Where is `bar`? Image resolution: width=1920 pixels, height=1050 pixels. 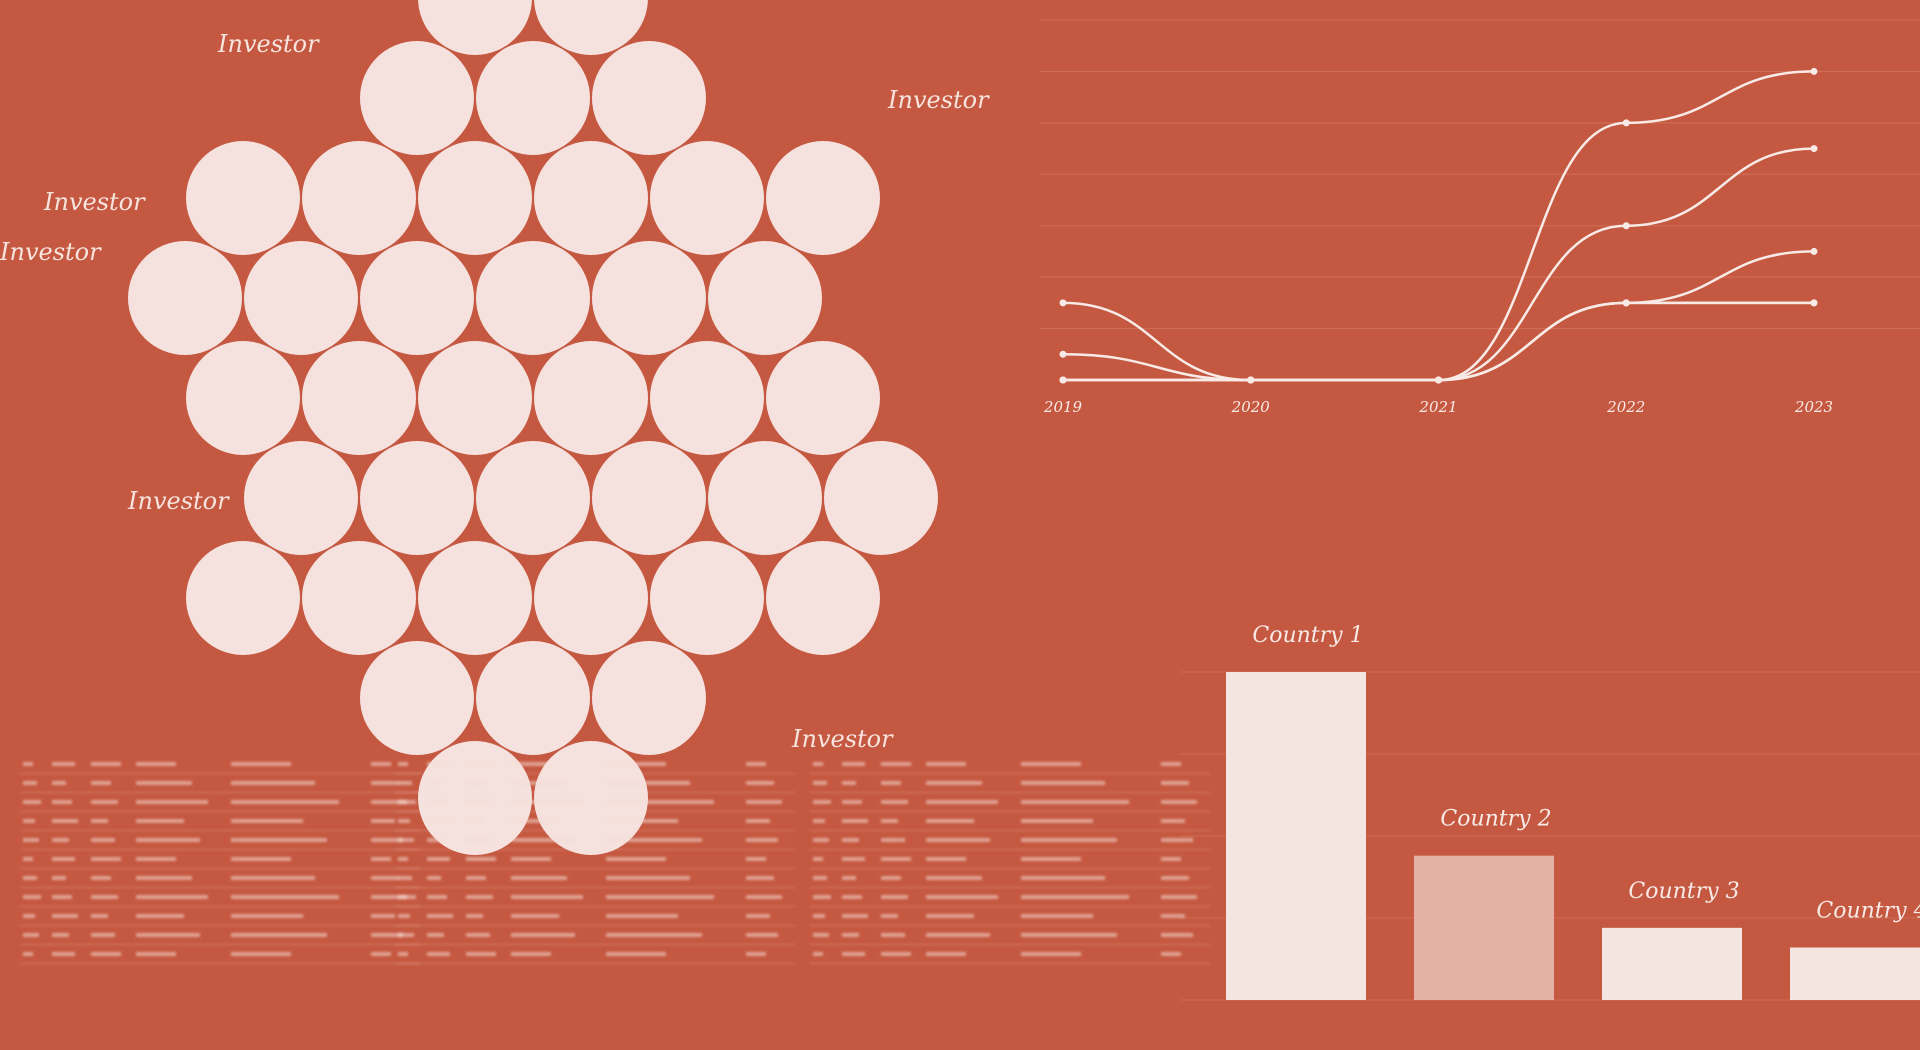
bar is located at coordinates (1484, 927).